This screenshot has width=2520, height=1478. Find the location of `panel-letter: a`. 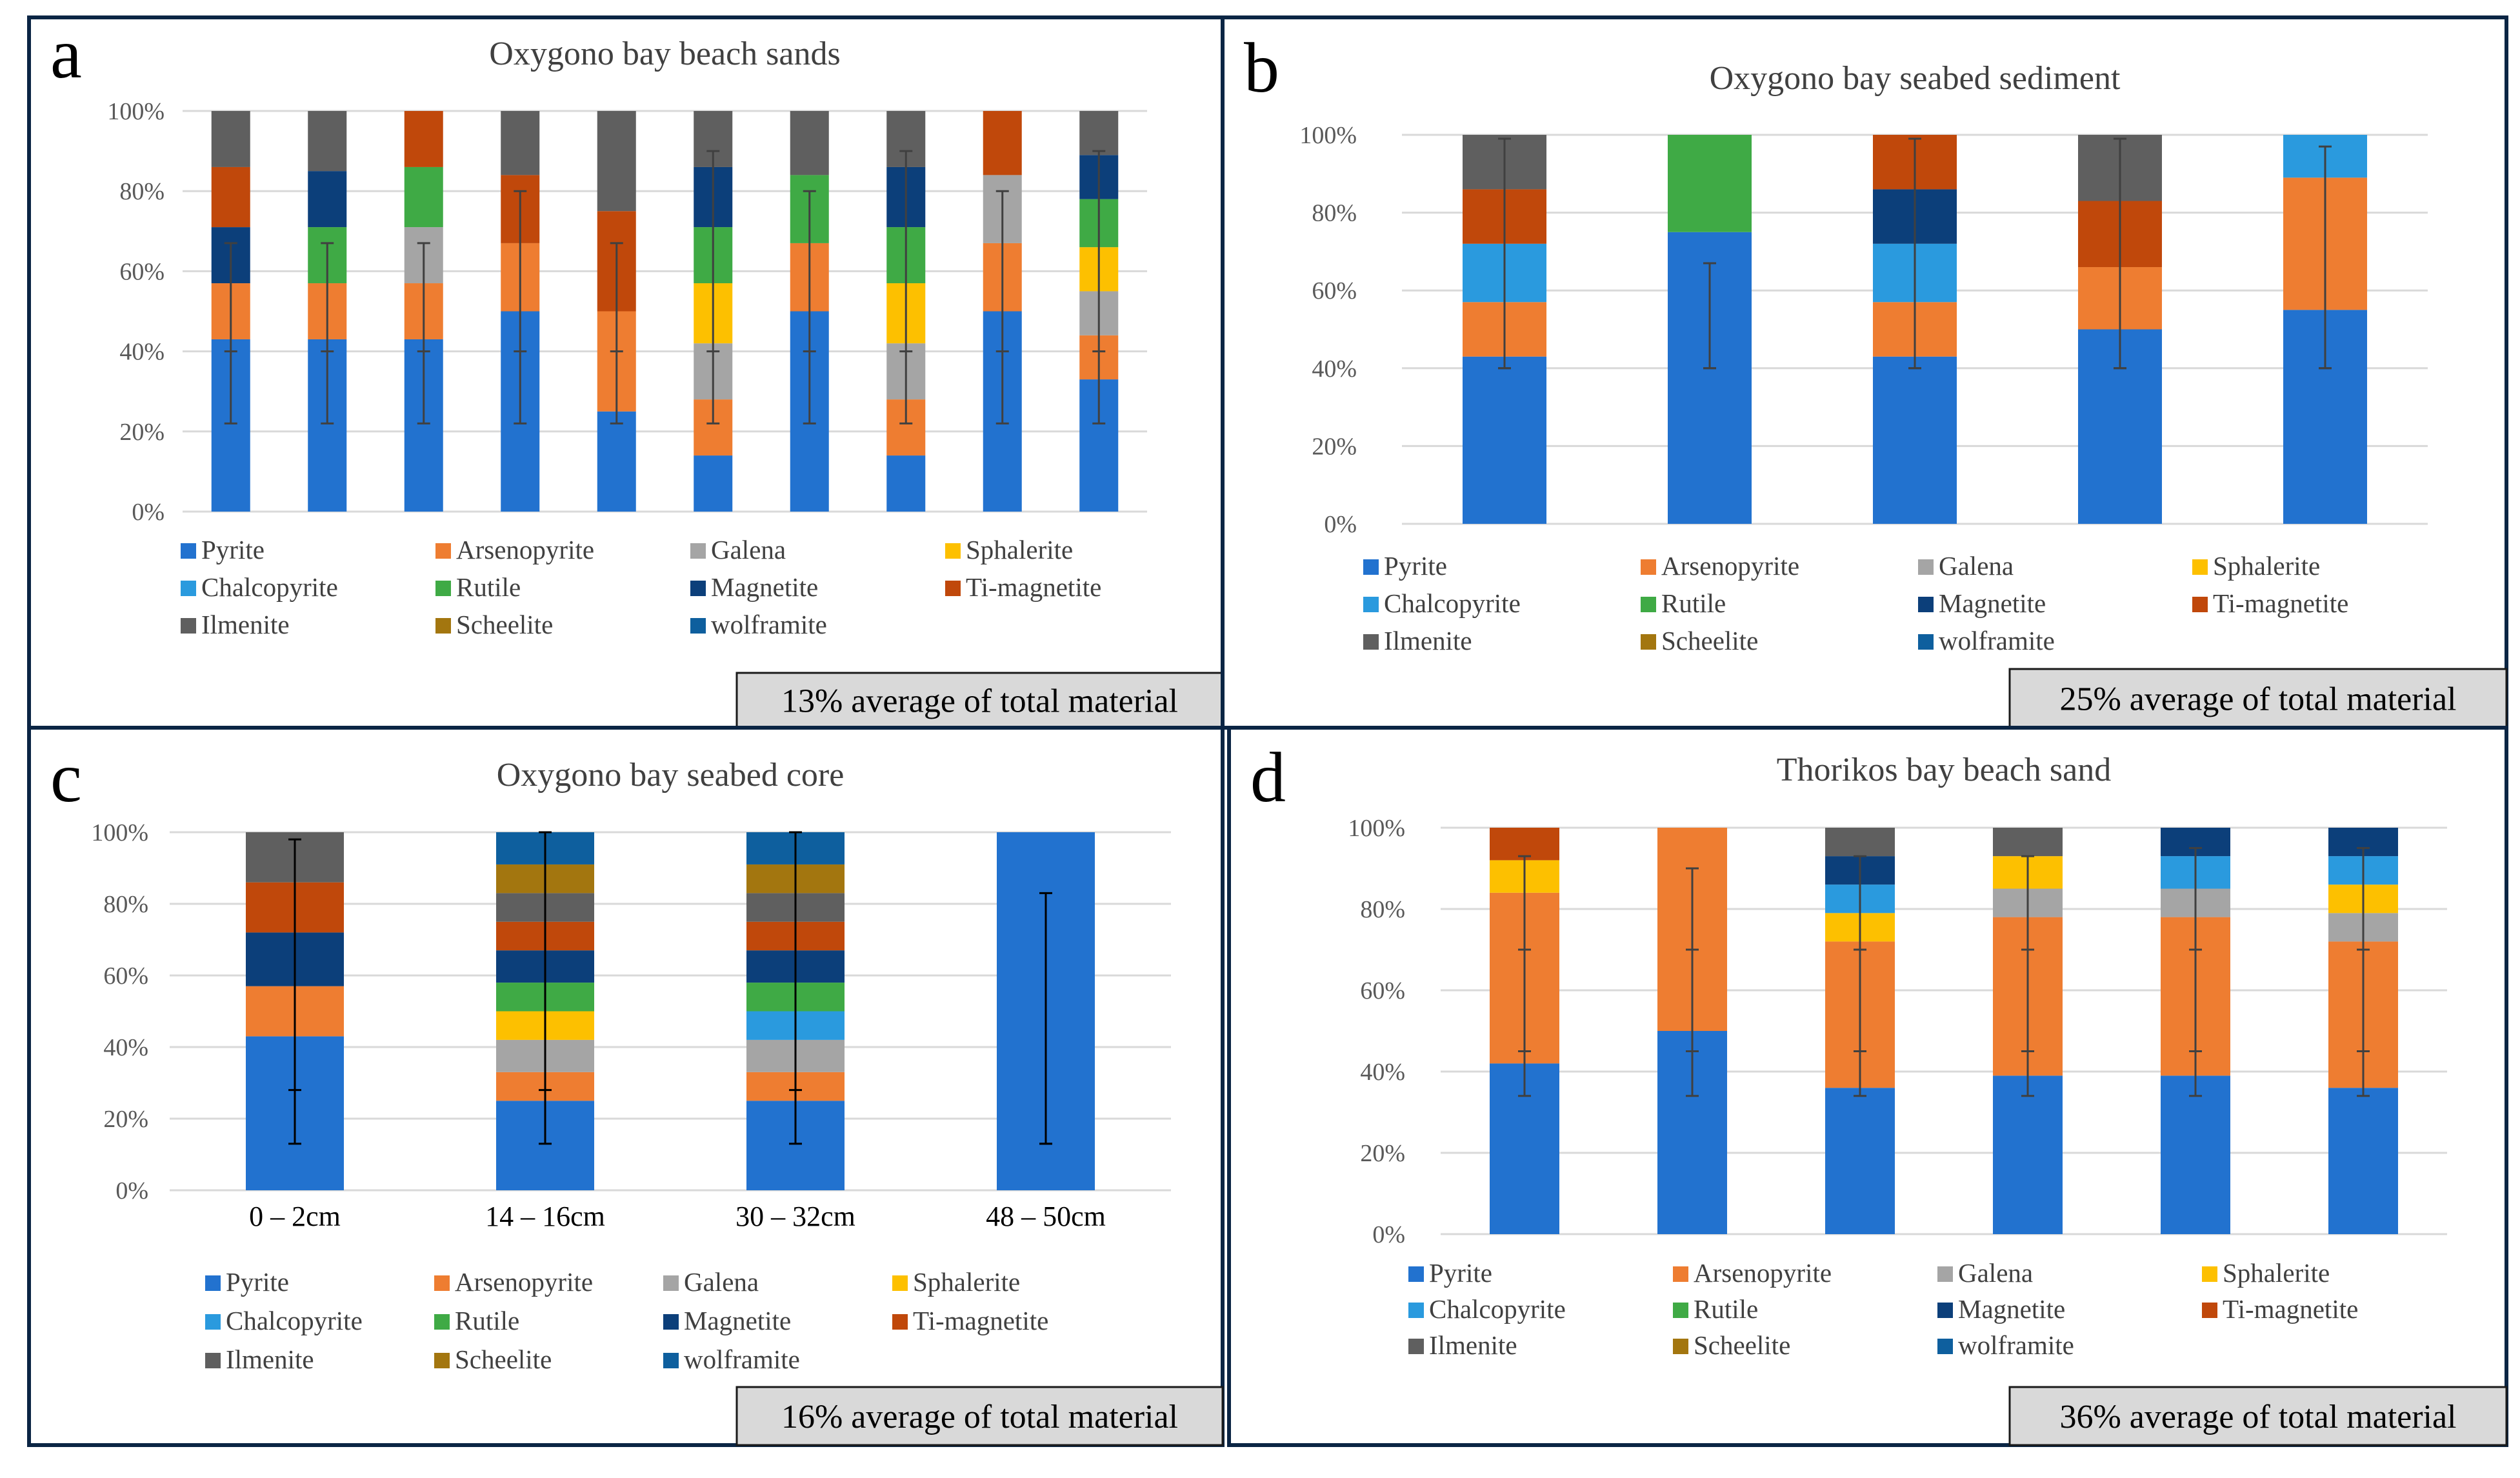

panel-letter: a is located at coordinates (66, 53).